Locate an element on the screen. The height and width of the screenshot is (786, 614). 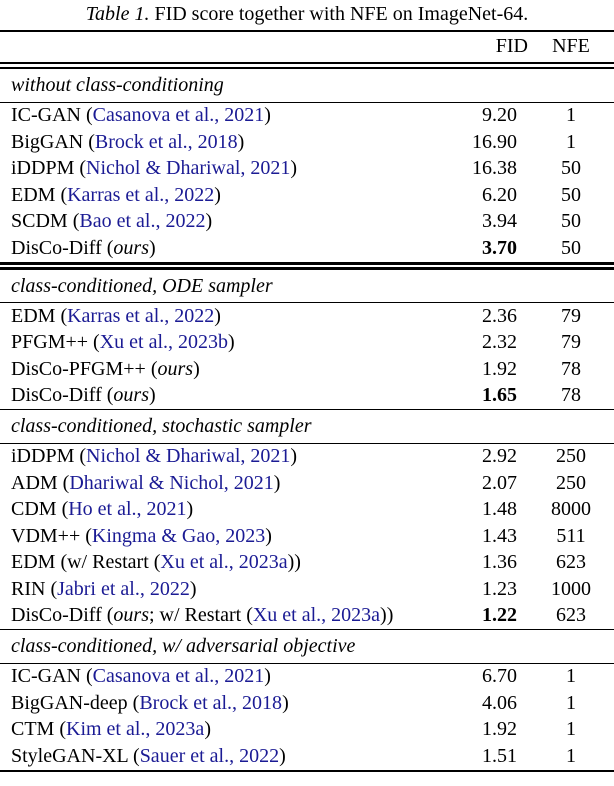
fid-value: 4.06 is located at coordinates (499, 702).